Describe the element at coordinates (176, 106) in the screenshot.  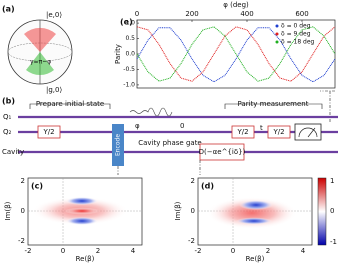
I see `bracket` at that location.